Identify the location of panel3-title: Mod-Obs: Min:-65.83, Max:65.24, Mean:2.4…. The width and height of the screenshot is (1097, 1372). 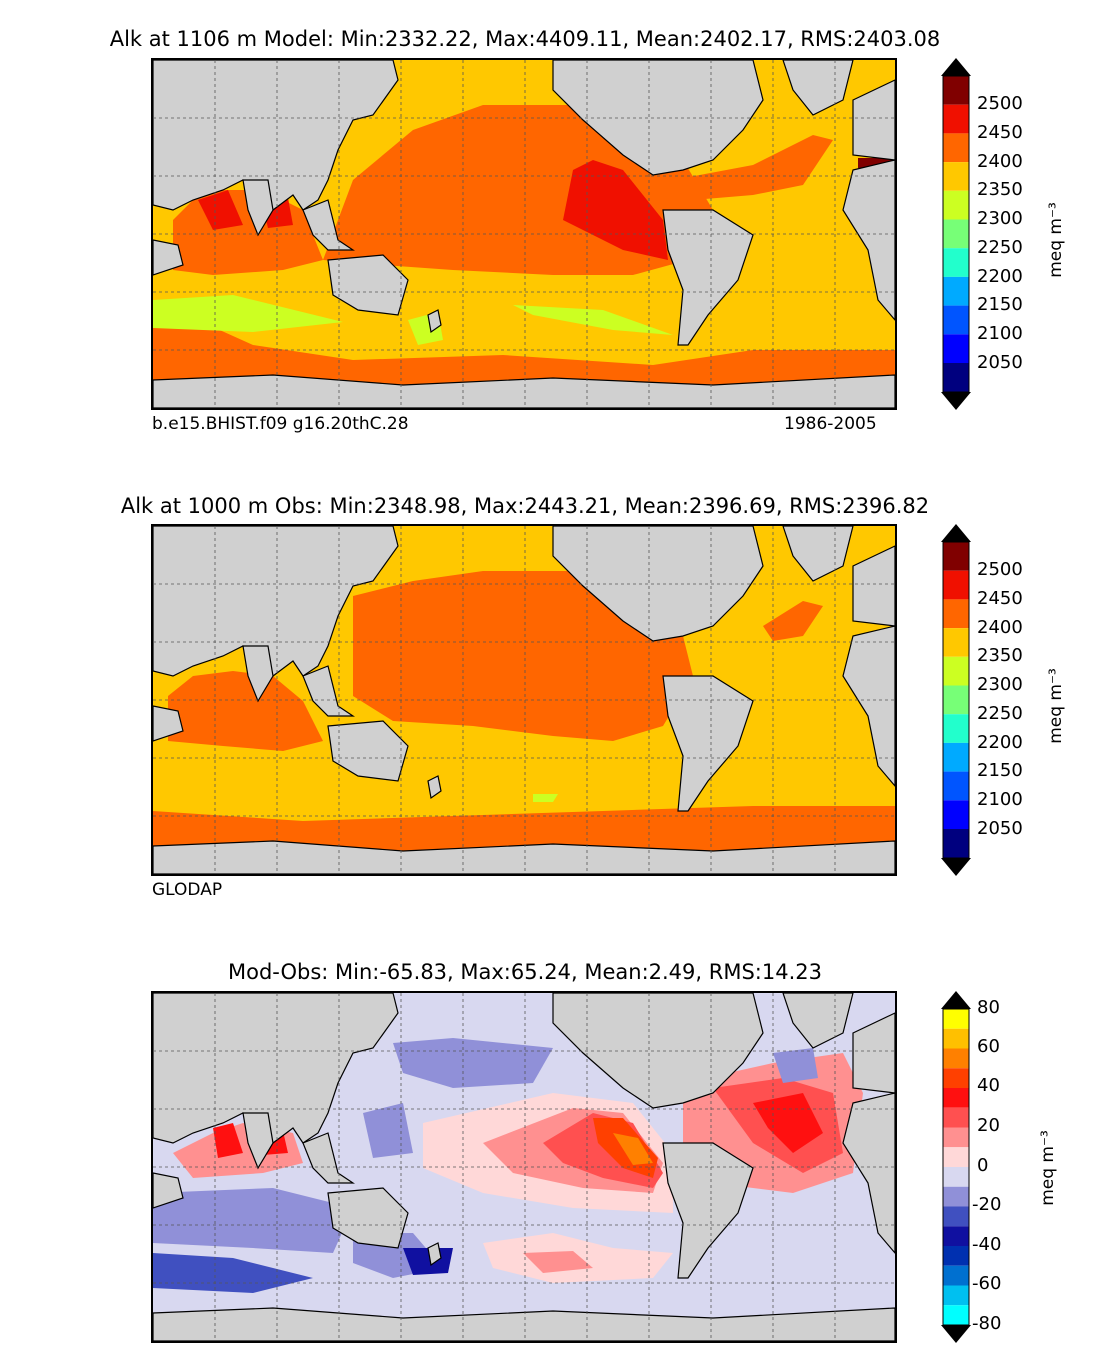
(525, 972).